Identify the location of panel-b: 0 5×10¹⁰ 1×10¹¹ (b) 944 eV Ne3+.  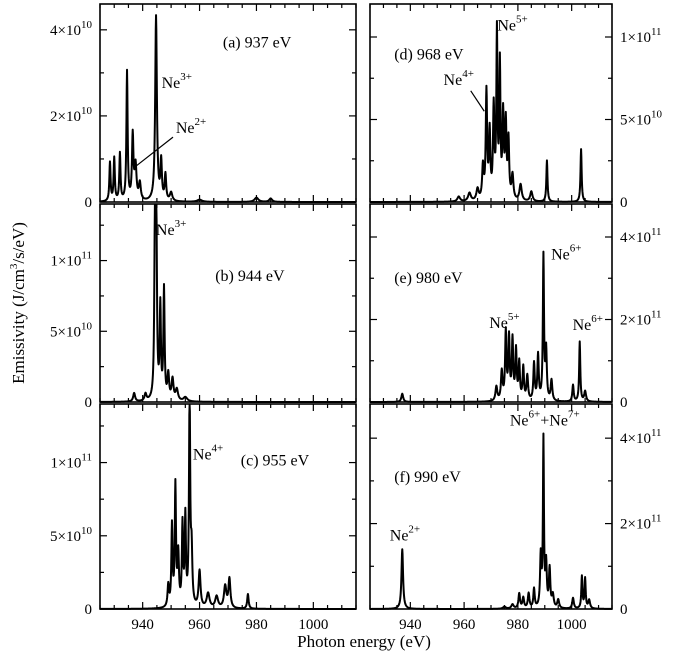
(203, 307).